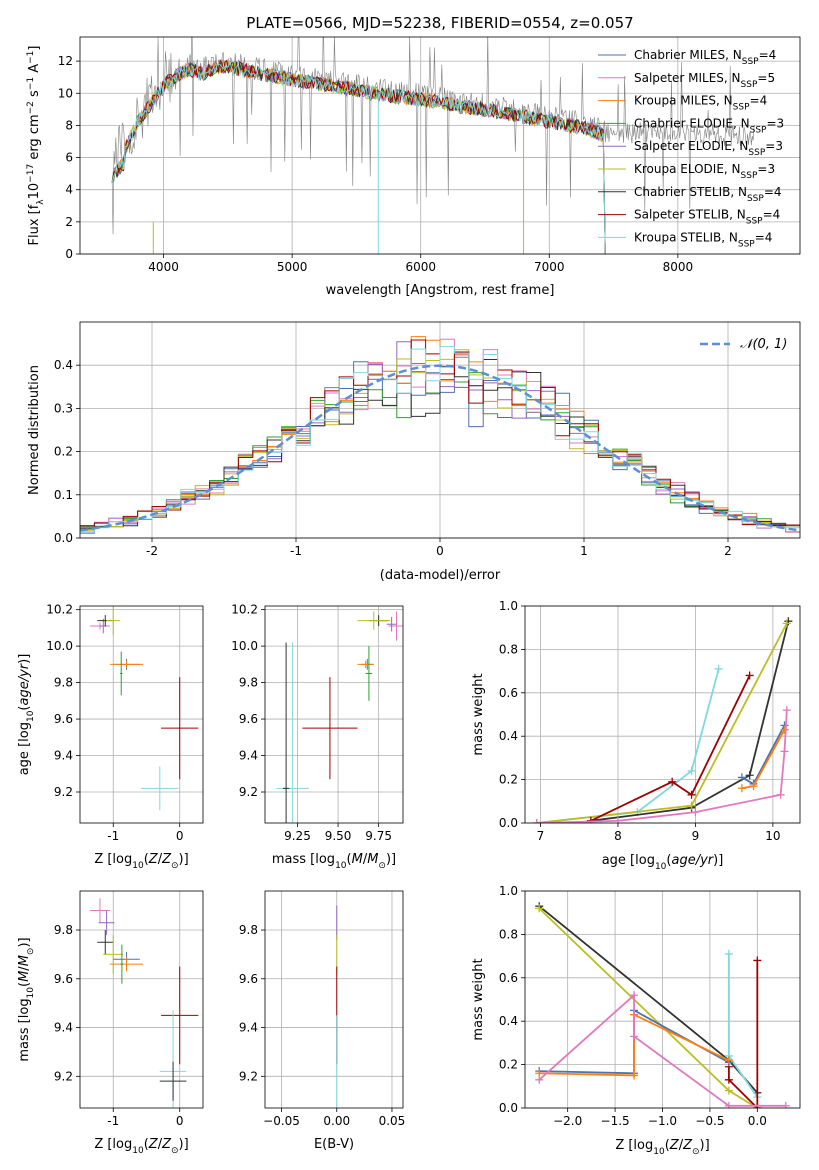 The image size is (819, 1170). Describe the element at coordinates (281, 1121) in the screenshot. I see `x-tick-label: −0.05` at that location.